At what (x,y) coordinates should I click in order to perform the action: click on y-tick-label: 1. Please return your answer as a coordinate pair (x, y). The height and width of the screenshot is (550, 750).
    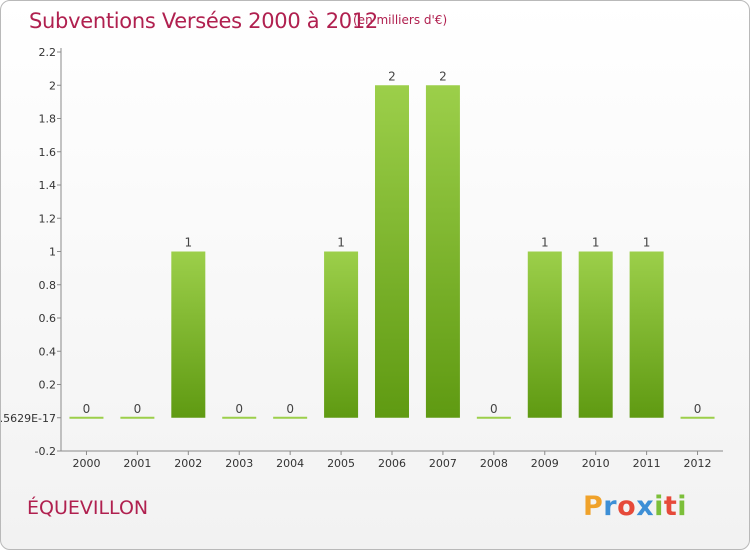
    Looking at the image, I should click on (52, 252).